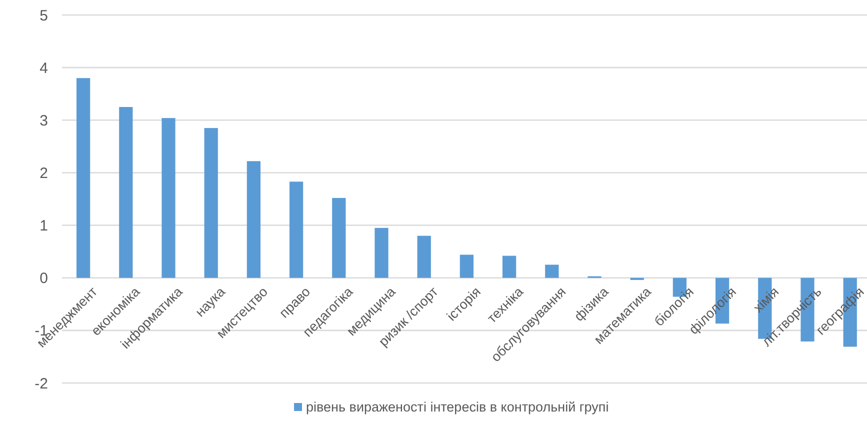 The width and height of the screenshot is (867, 421). I want to click on y-tick-label: 4, so click(44, 68).